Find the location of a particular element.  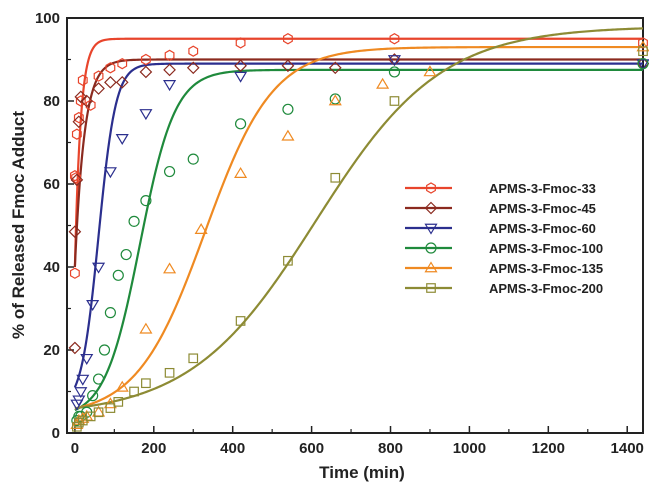

y-tick-label: 20 is located at coordinates (51, 350).